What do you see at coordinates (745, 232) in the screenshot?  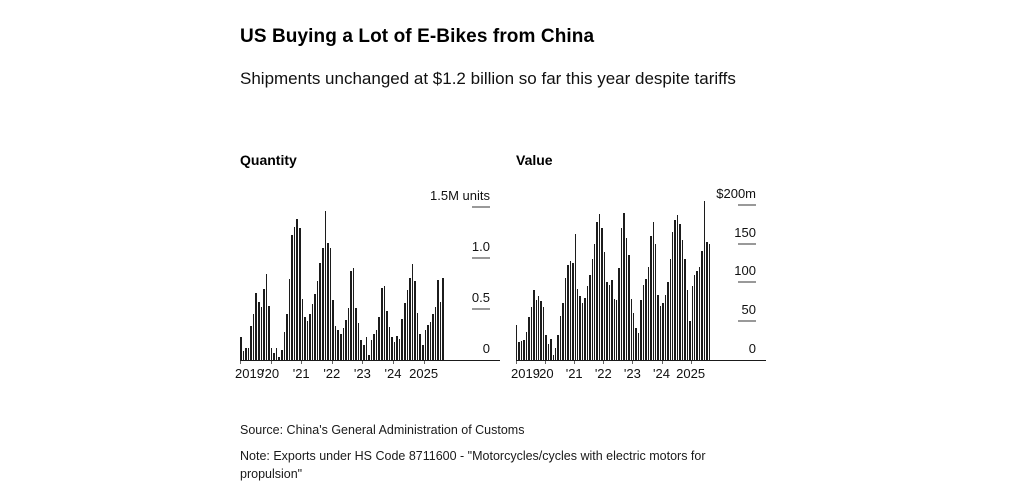 I see `y-tick-label: 150` at bounding box center [745, 232].